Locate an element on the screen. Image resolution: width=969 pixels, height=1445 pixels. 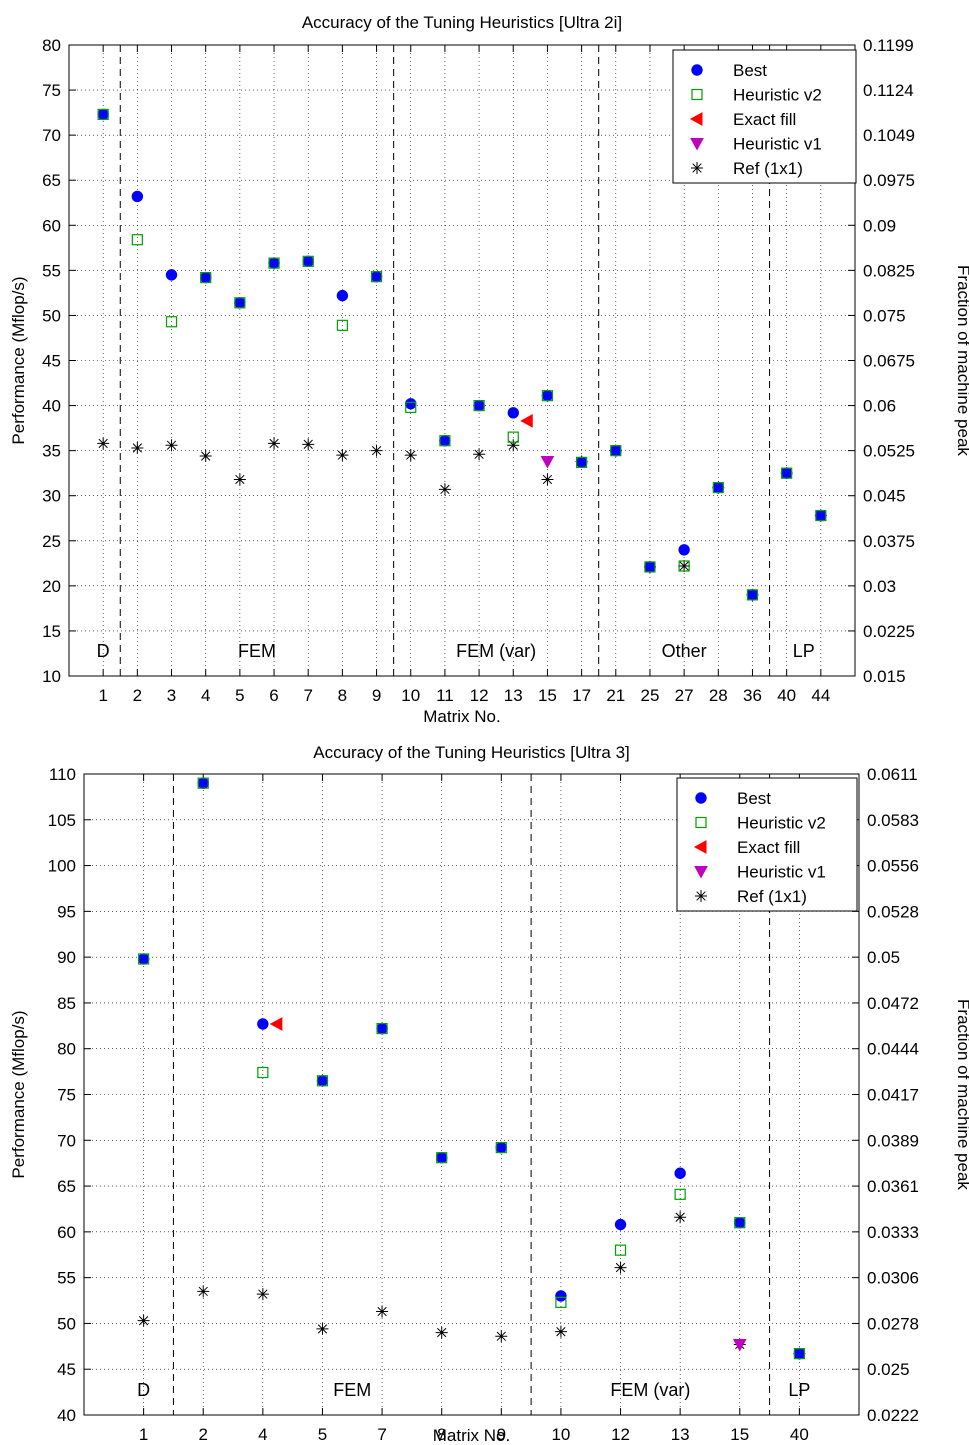
y-tick-label: 55 is located at coordinates (51, 270).